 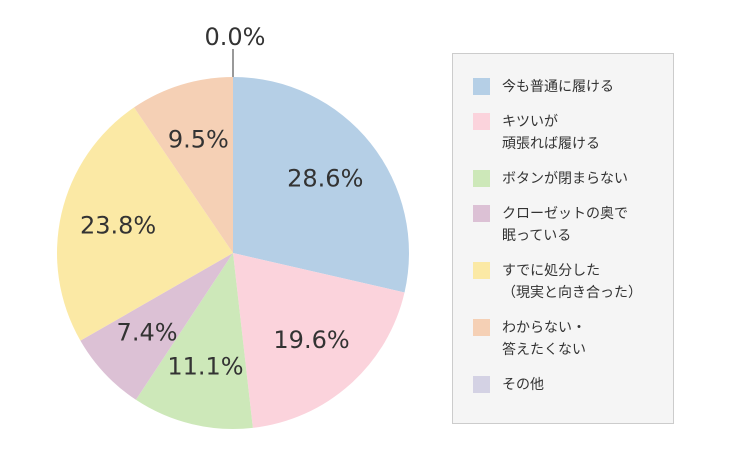 I want to click on legend-item: わからない・ 答えたくない, so click(x=573, y=339).